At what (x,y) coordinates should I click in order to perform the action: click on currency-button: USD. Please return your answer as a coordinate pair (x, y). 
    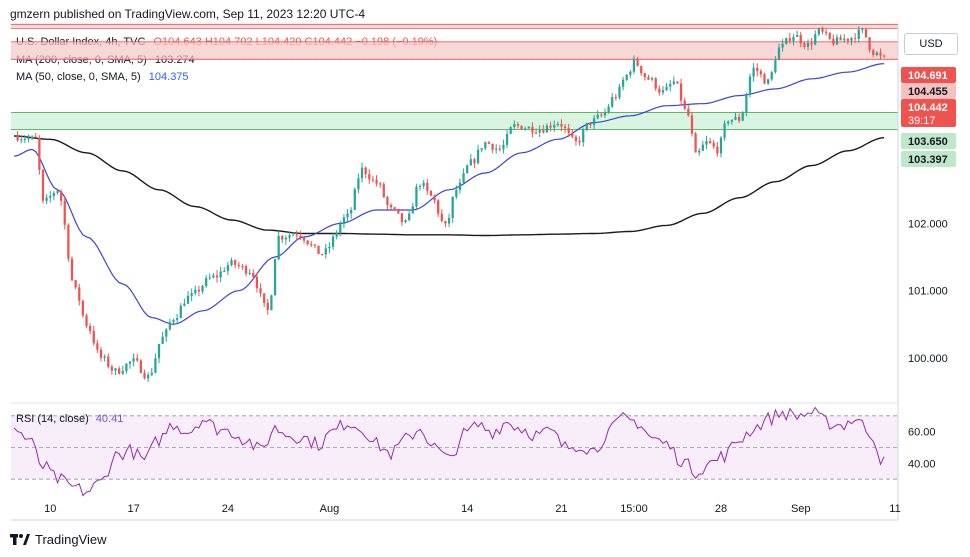
    Looking at the image, I should click on (931, 44).